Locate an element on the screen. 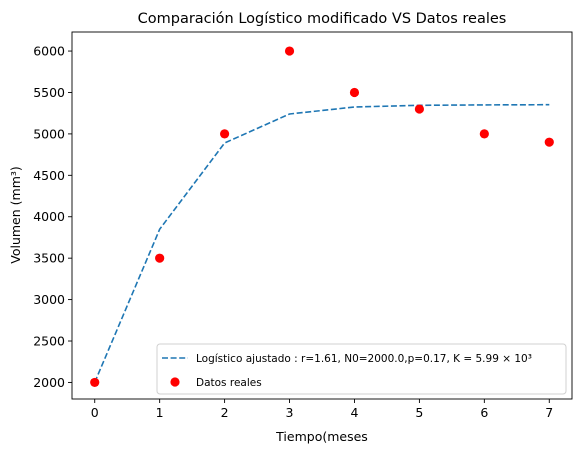 Image resolution: width=580 pixels, height=454 pixels. y-tick-label: 5500 is located at coordinates (49, 92).